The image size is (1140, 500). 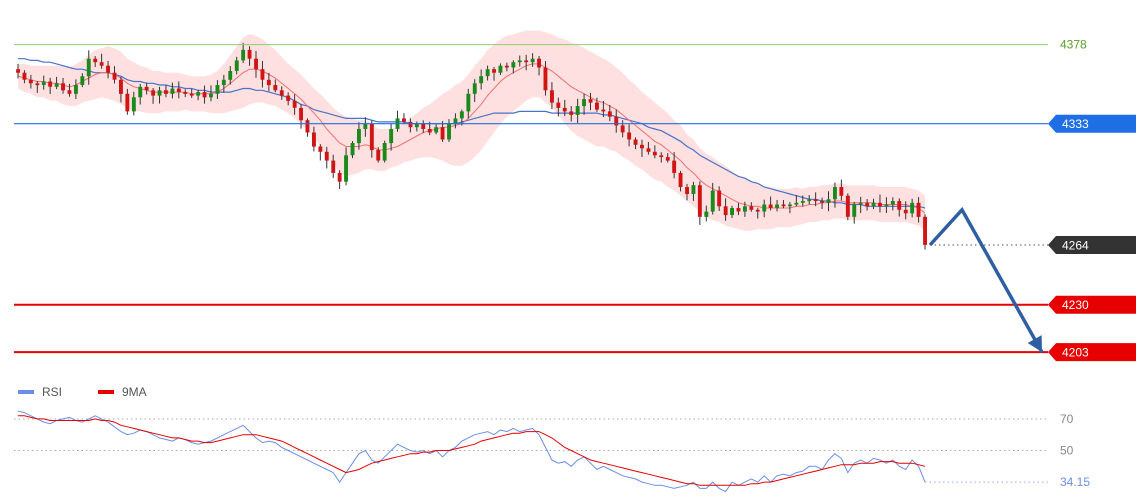 I want to click on rsi-ma-line, so click(x=472, y=450).